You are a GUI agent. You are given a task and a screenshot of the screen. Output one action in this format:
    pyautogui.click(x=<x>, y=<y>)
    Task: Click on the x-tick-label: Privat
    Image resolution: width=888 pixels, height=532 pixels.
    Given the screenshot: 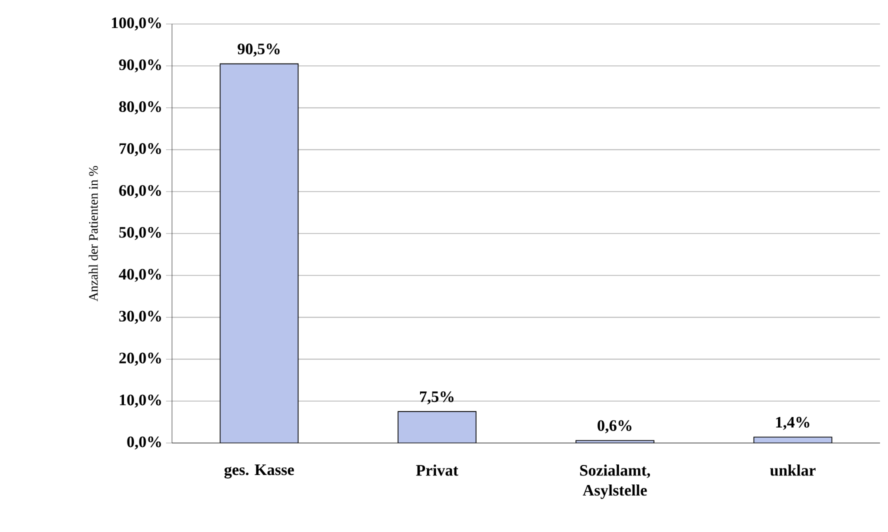 What is the action you would take?
    pyautogui.click(x=437, y=470)
    